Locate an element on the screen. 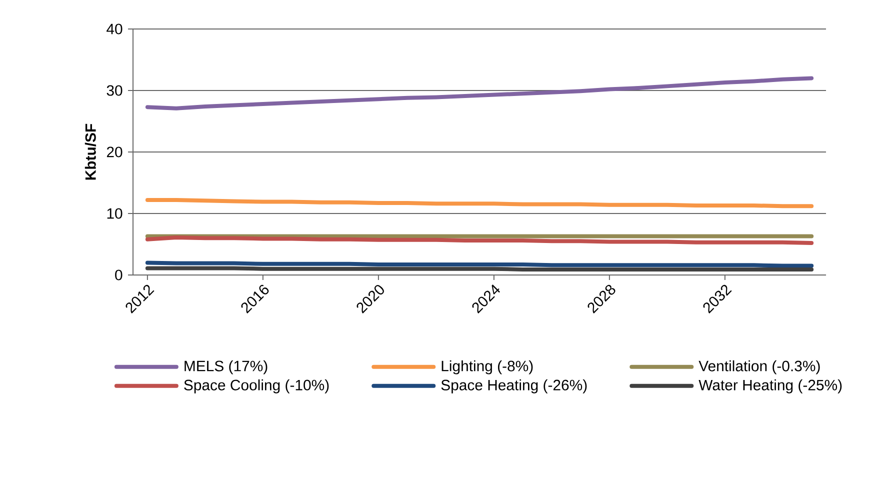  y-tick-label: 10 is located at coordinates (114, 213).